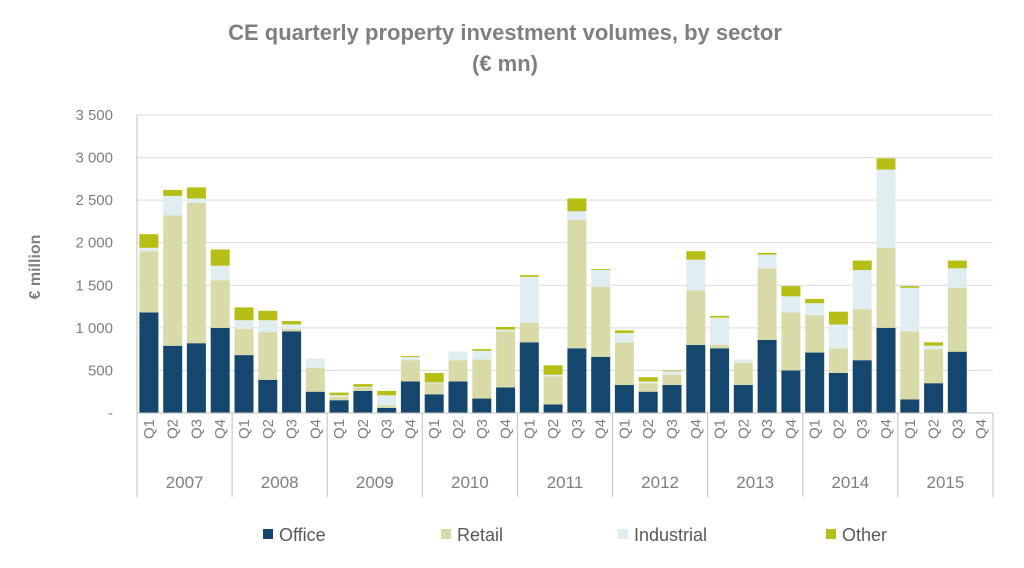 The width and height of the screenshot is (1024, 568). I want to click on chart-subtitle: (€ mn), so click(505, 63).